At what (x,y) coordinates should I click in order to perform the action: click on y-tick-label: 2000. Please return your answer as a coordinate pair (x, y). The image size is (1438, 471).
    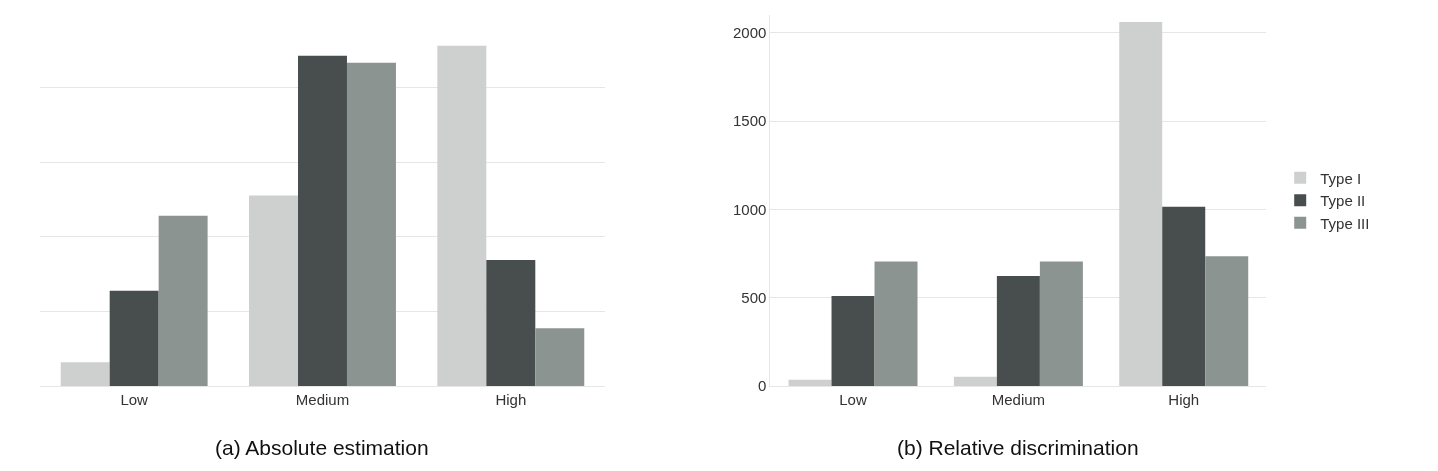
    Looking at the image, I should click on (749, 32).